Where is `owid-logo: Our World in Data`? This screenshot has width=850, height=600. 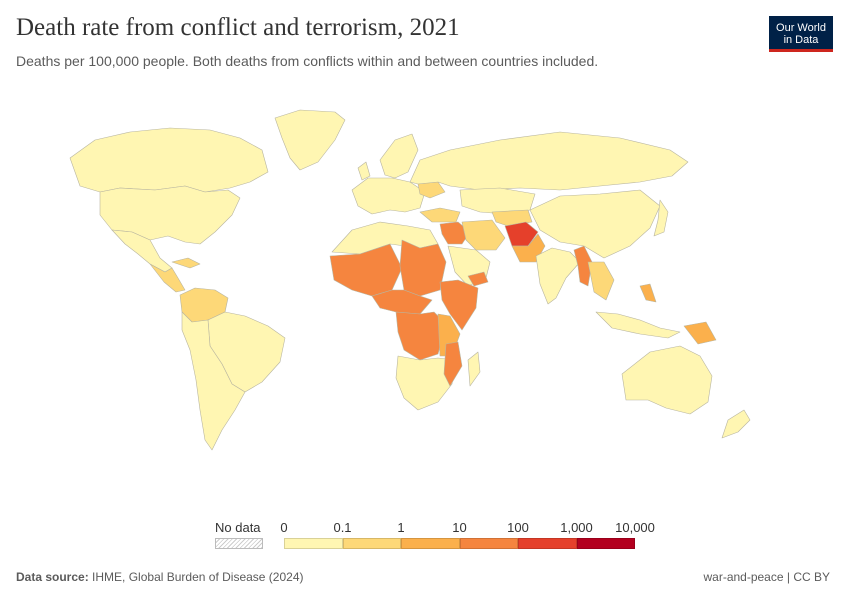
owid-logo: Our World in Data is located at coordinates (801, 34).